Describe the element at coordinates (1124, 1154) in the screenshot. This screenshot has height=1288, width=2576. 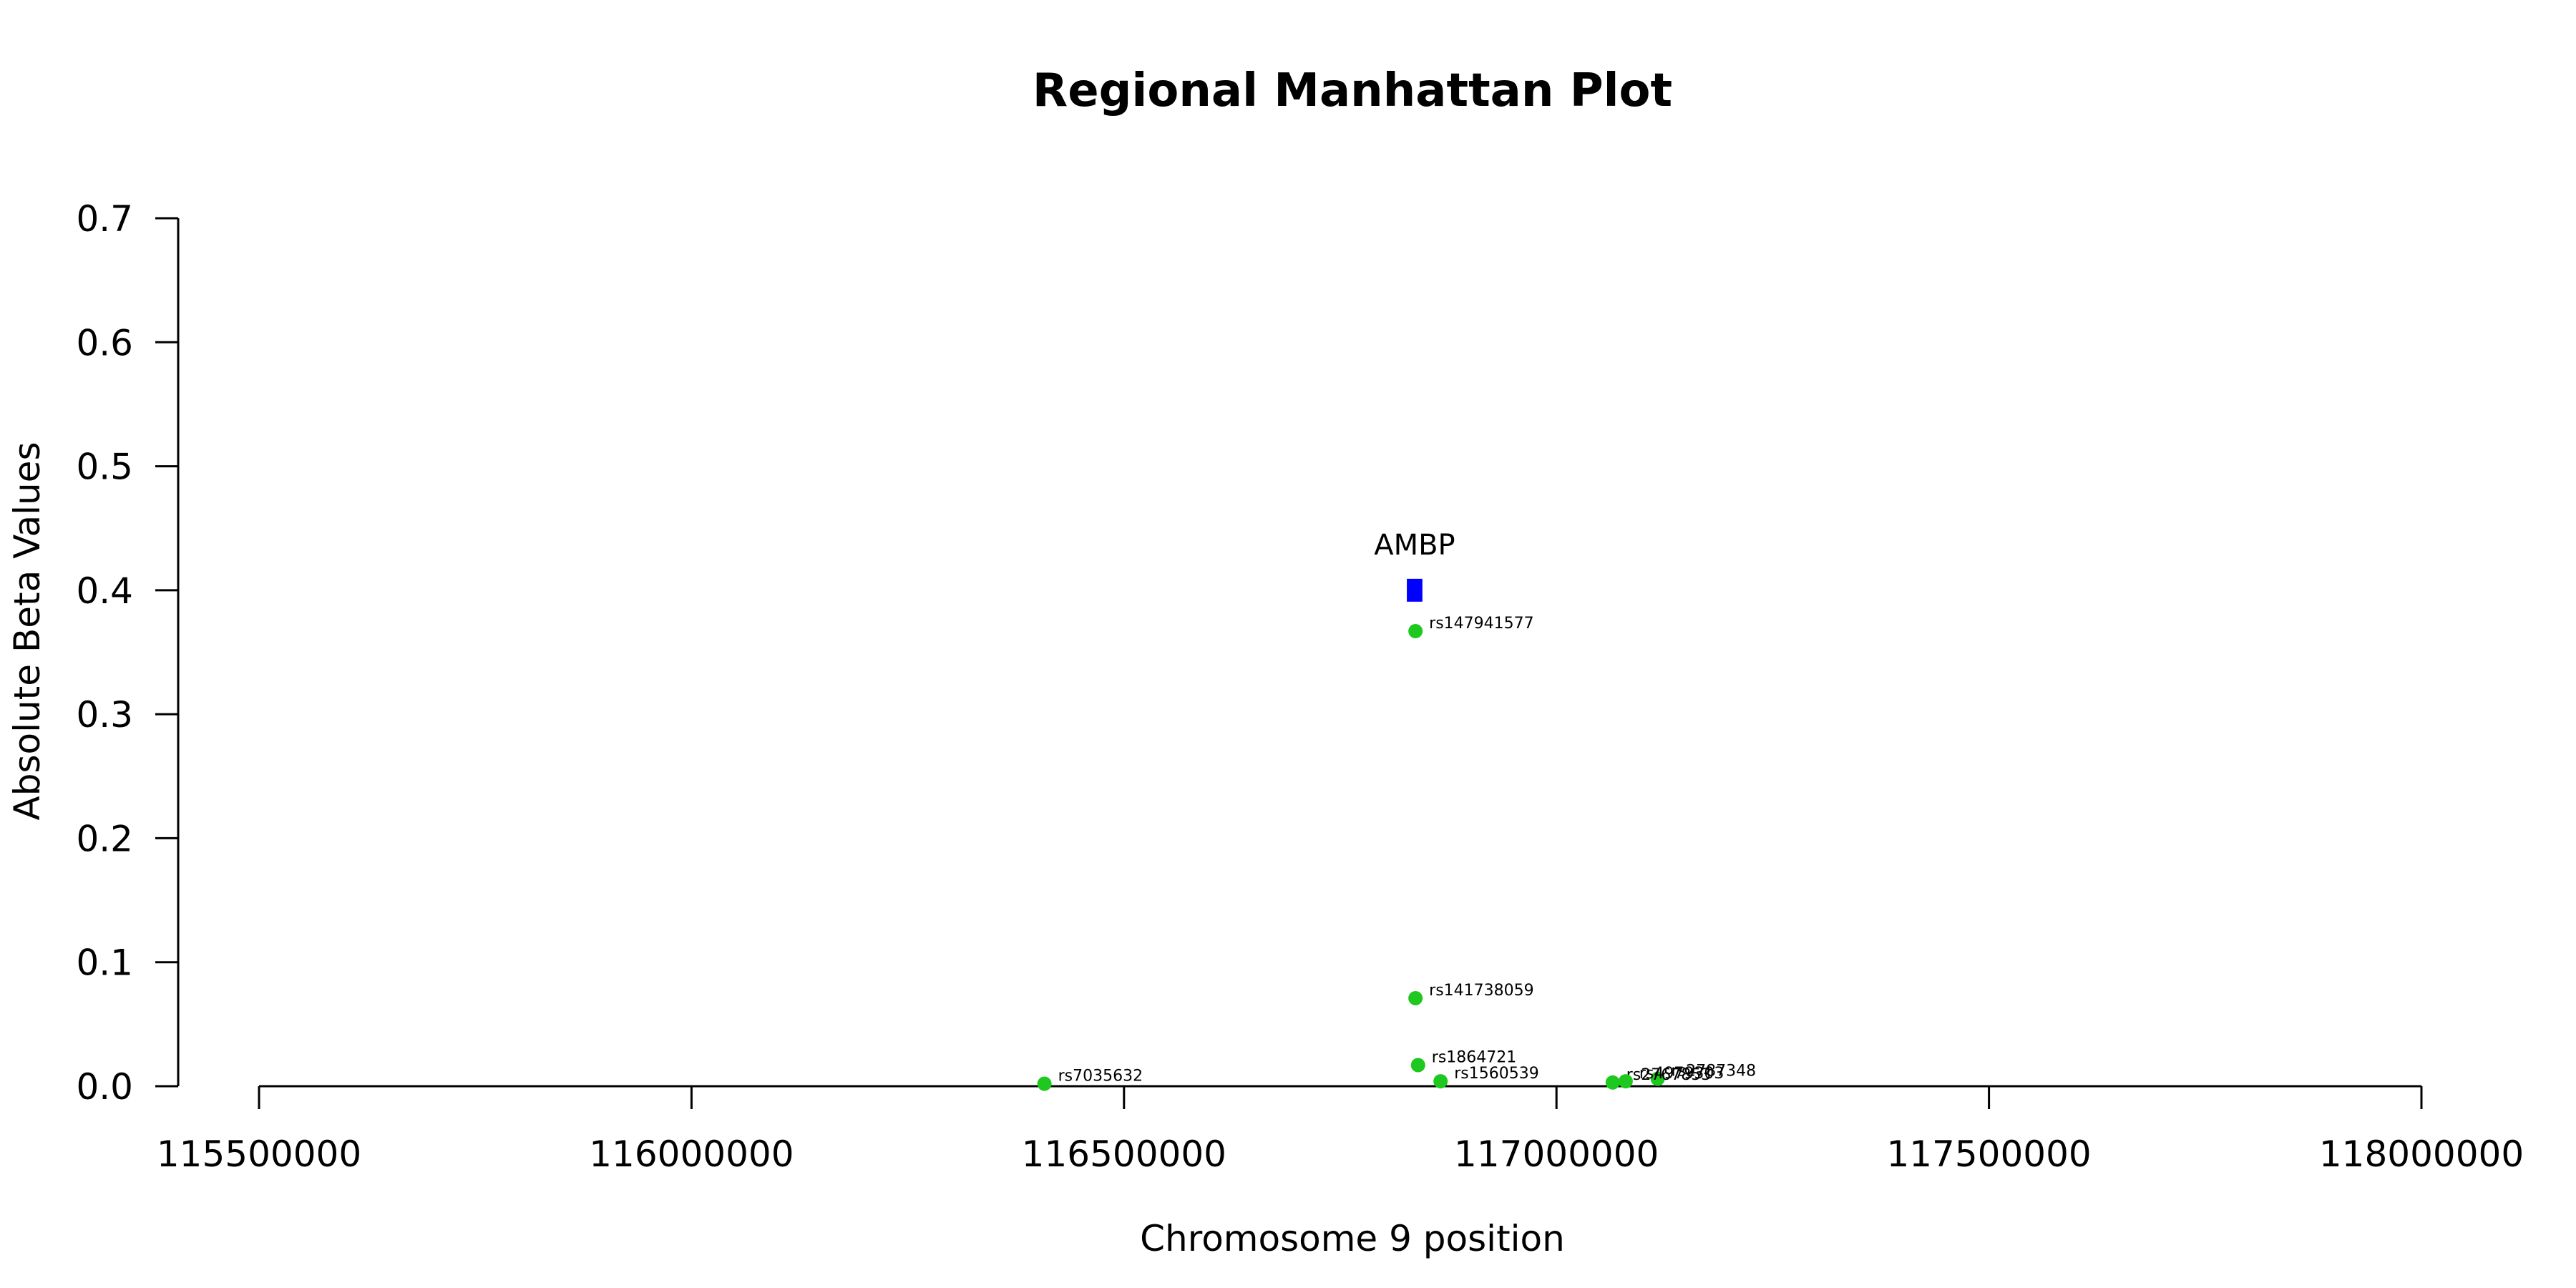
I see `x-tick-label: 116500000` at that location.